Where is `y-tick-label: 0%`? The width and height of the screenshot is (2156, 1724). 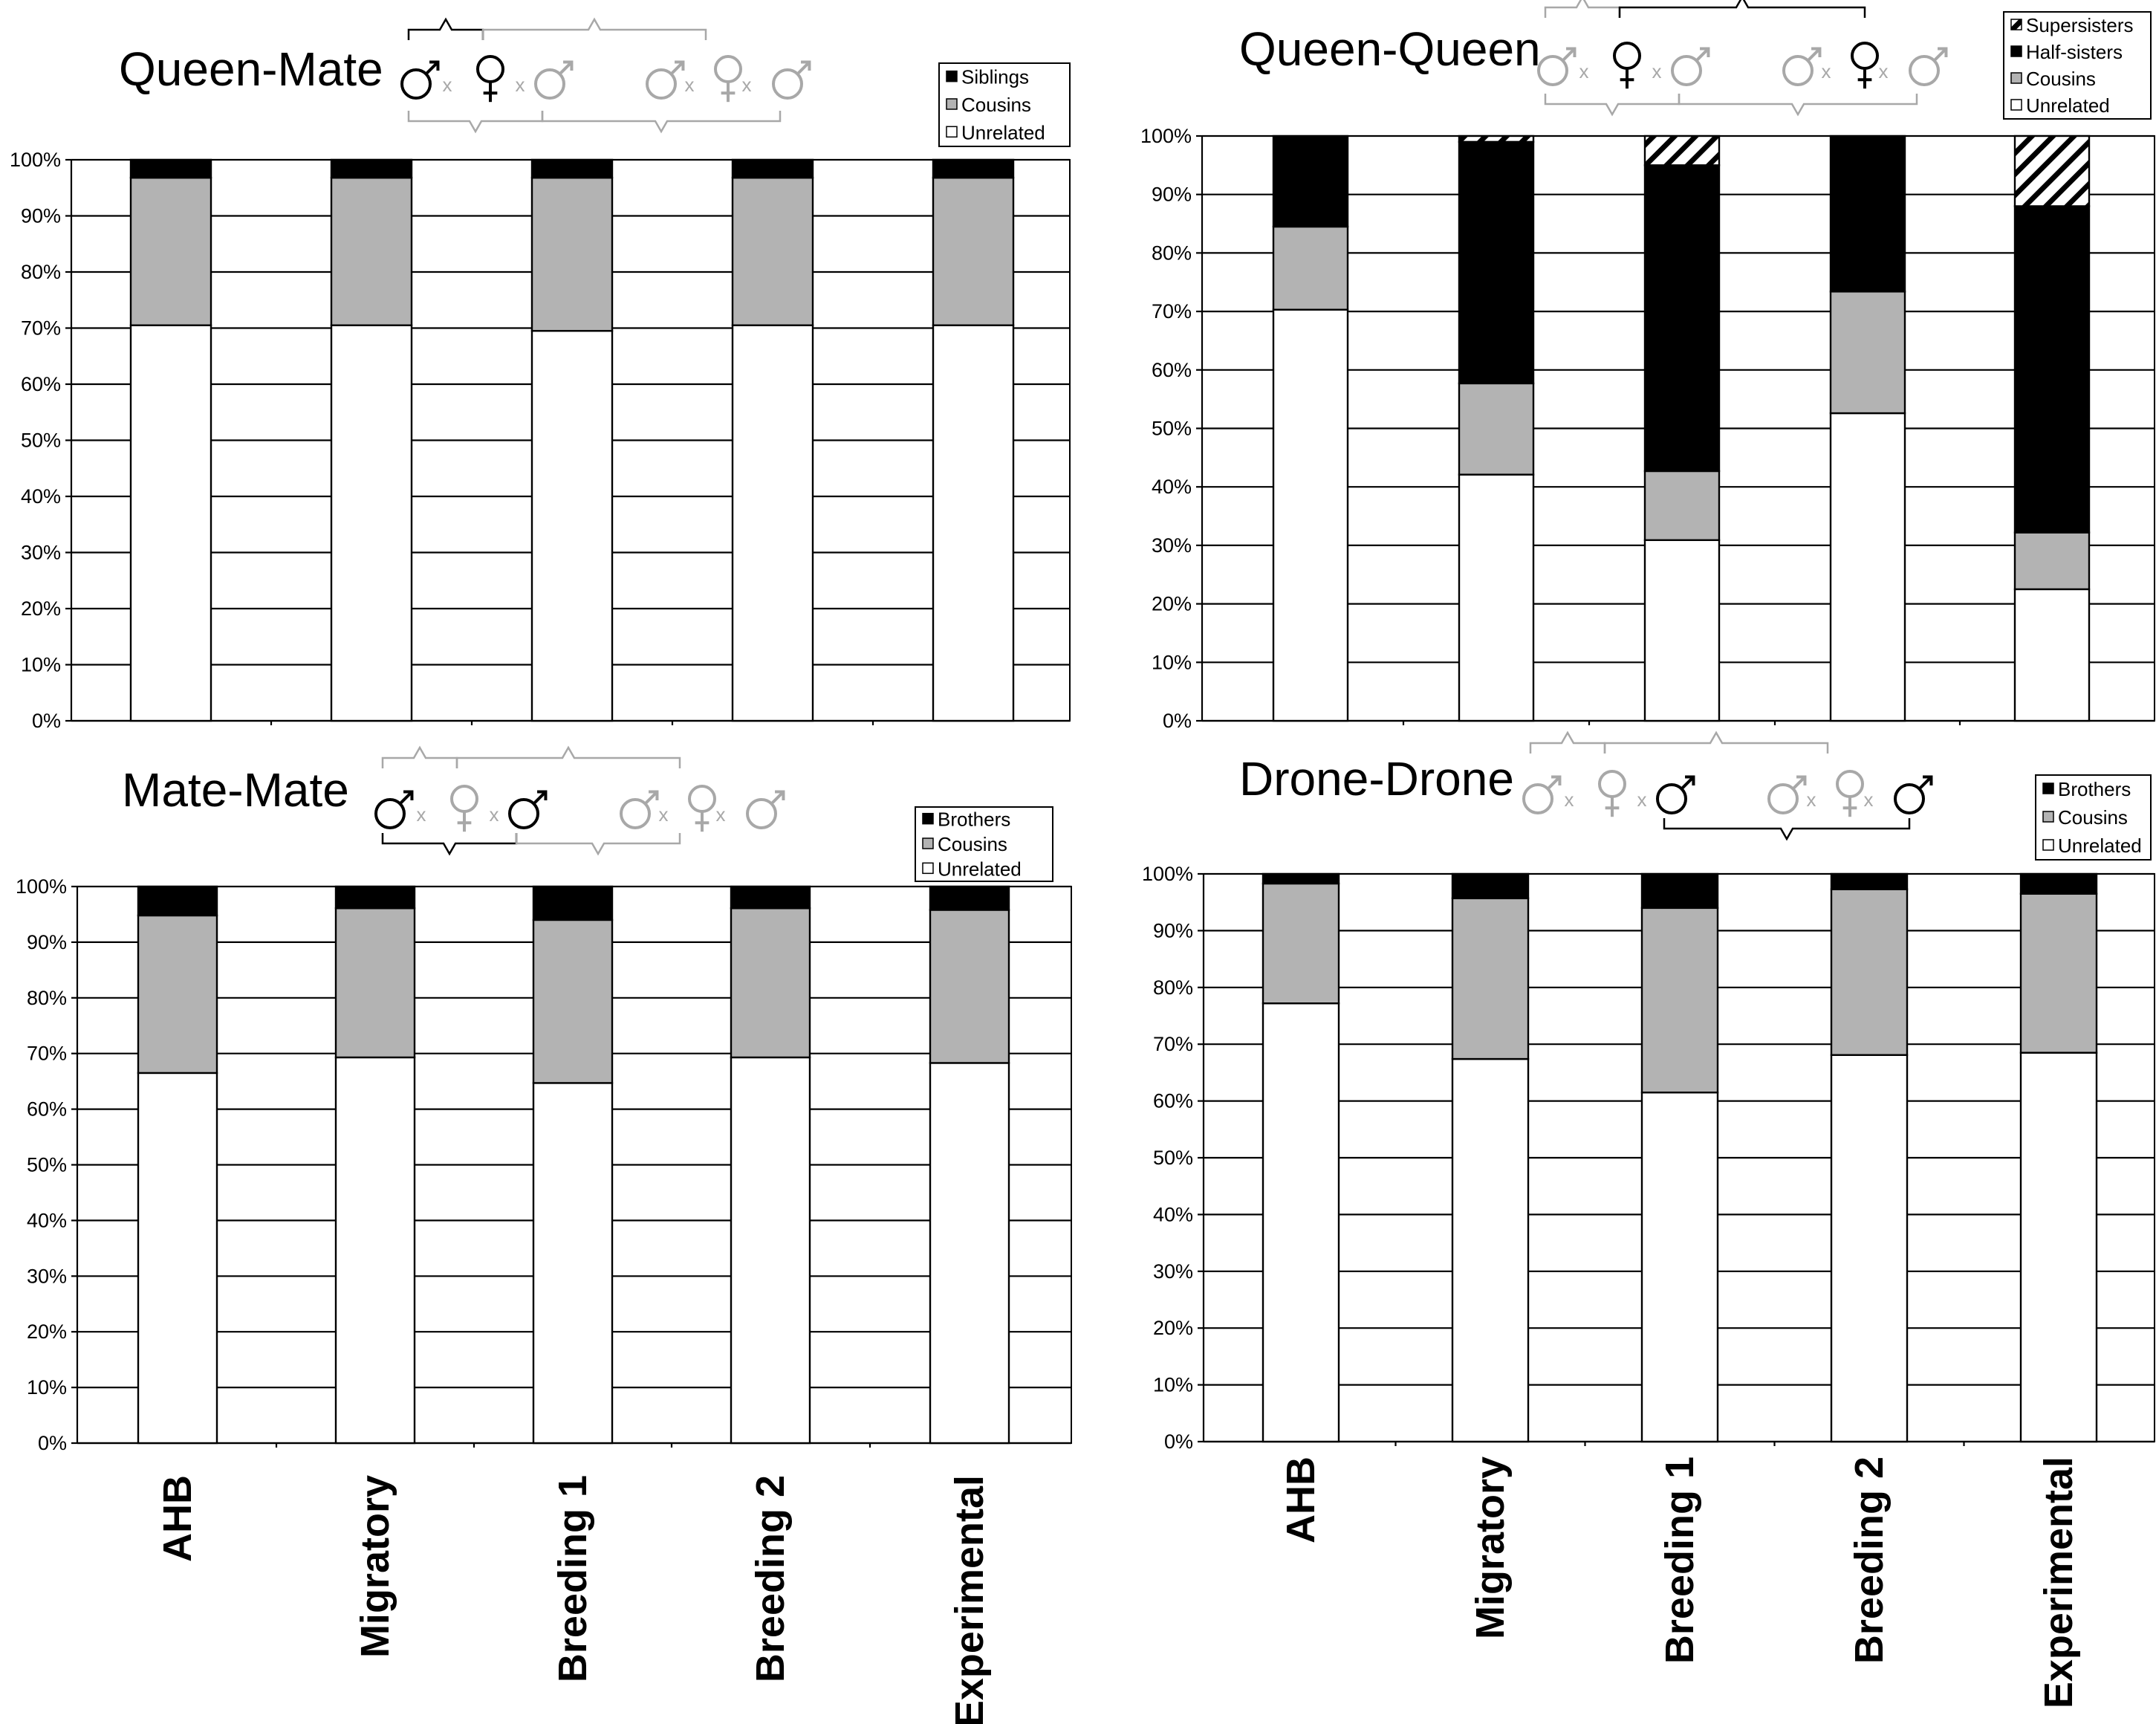
y-tick-label: 0% is located at coordinates (1178, 1441).